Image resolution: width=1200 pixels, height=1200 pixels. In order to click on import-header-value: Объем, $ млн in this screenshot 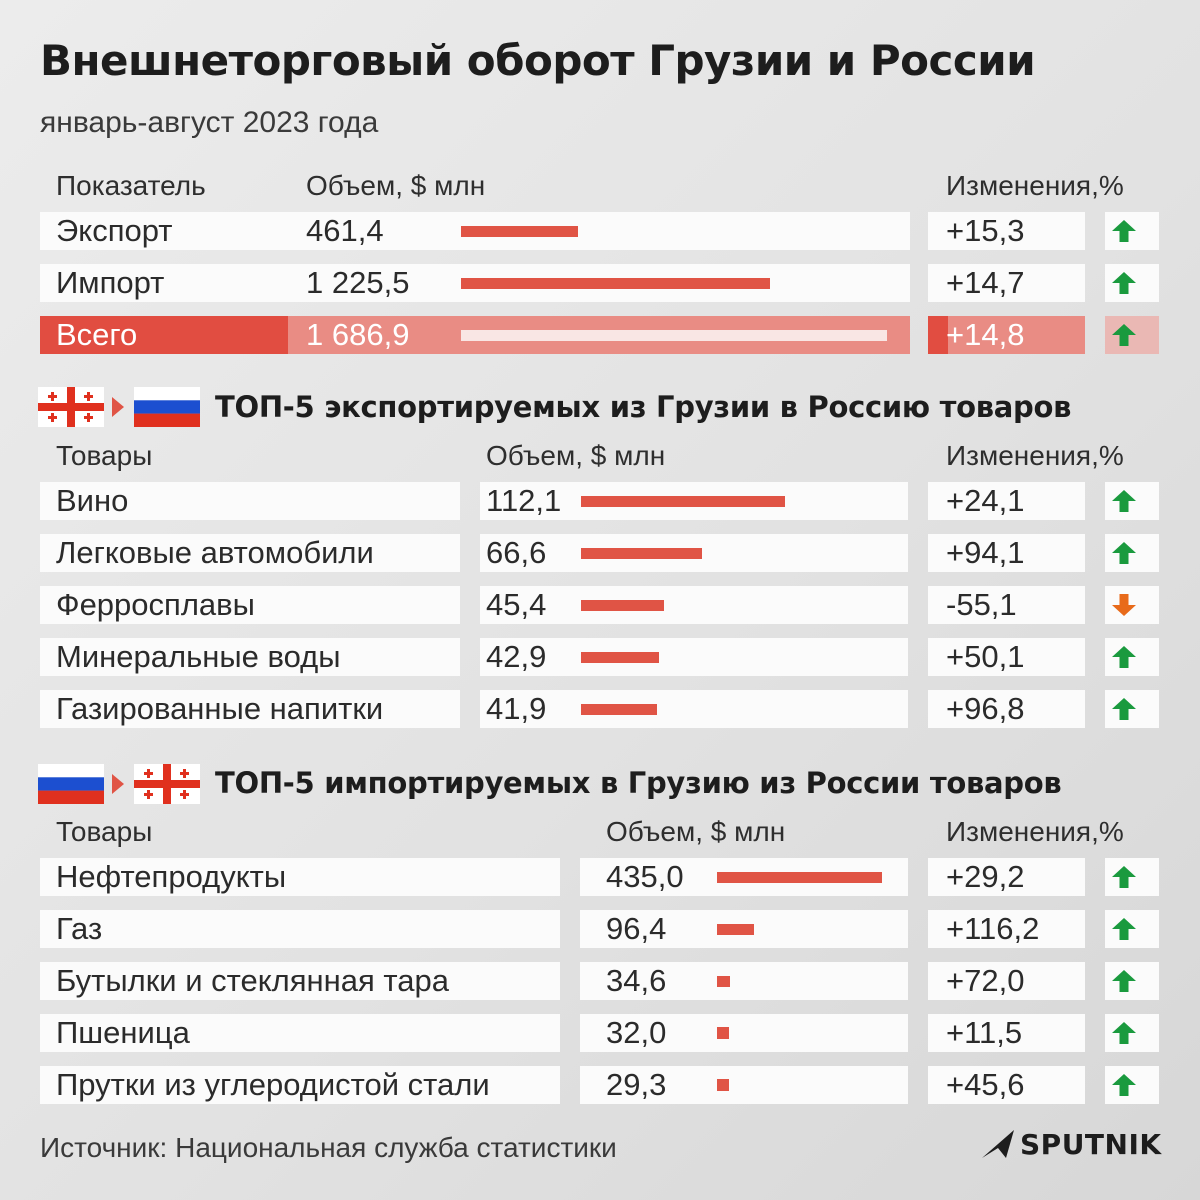, I will do `click(696, 831)`.